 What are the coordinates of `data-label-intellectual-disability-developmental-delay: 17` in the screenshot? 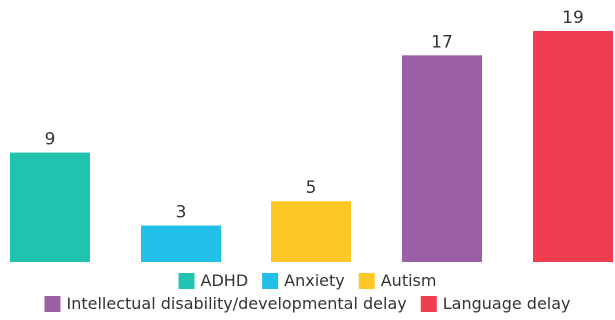 It's located at (442, 42).